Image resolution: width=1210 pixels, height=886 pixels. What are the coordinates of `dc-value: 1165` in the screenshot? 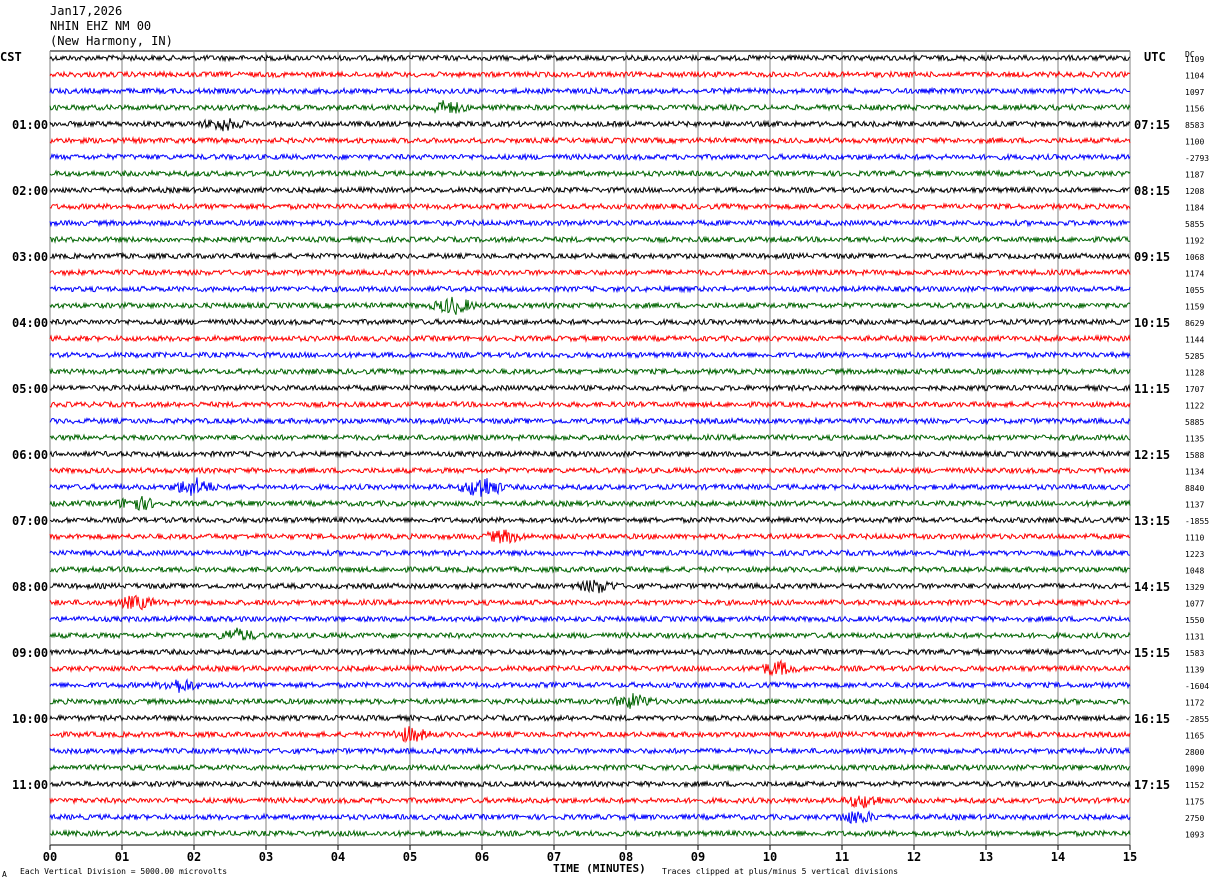 It's located at (1194, 736).